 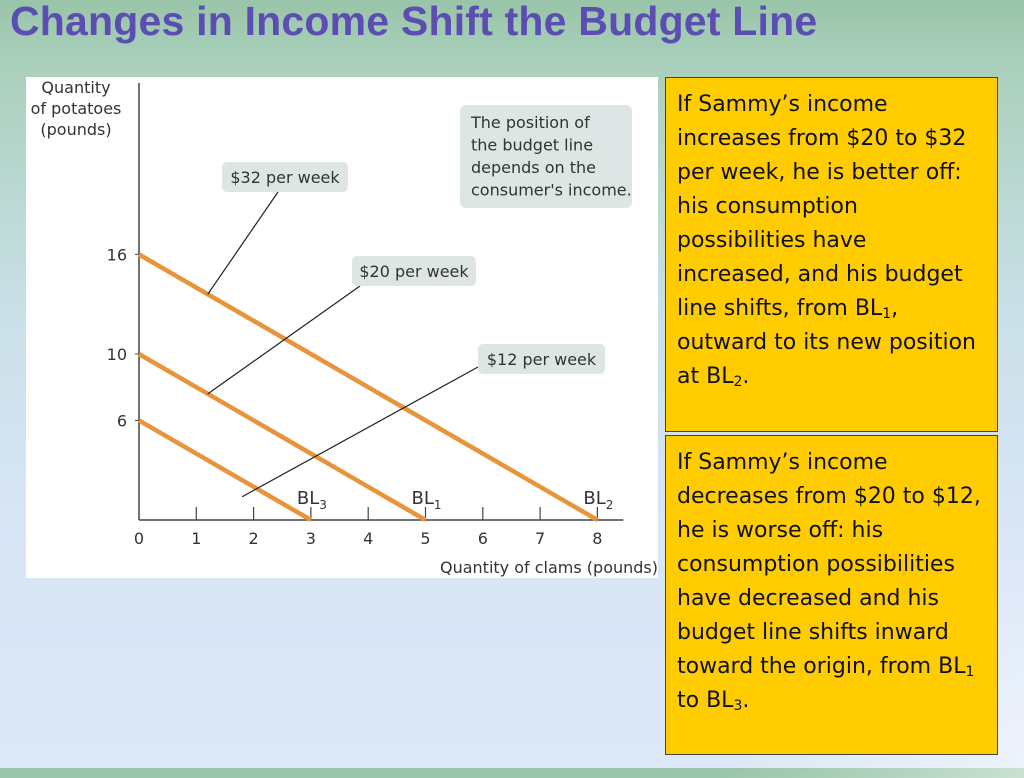 I want to click on income-callout-12-box, so click(x=541, y=359).